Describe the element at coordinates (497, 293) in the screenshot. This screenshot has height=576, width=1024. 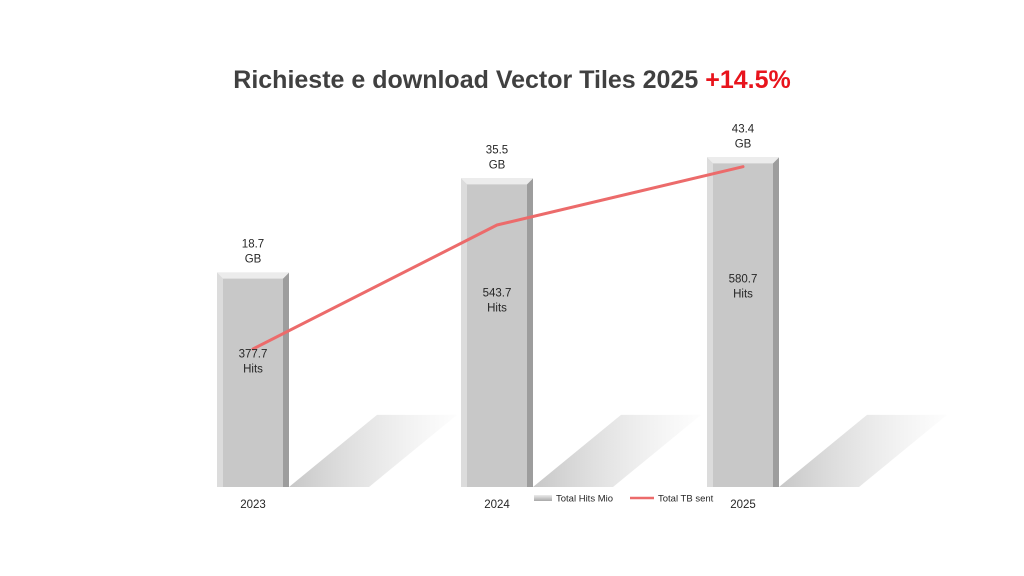
I see `bar-data-label: 543.7` at that location.